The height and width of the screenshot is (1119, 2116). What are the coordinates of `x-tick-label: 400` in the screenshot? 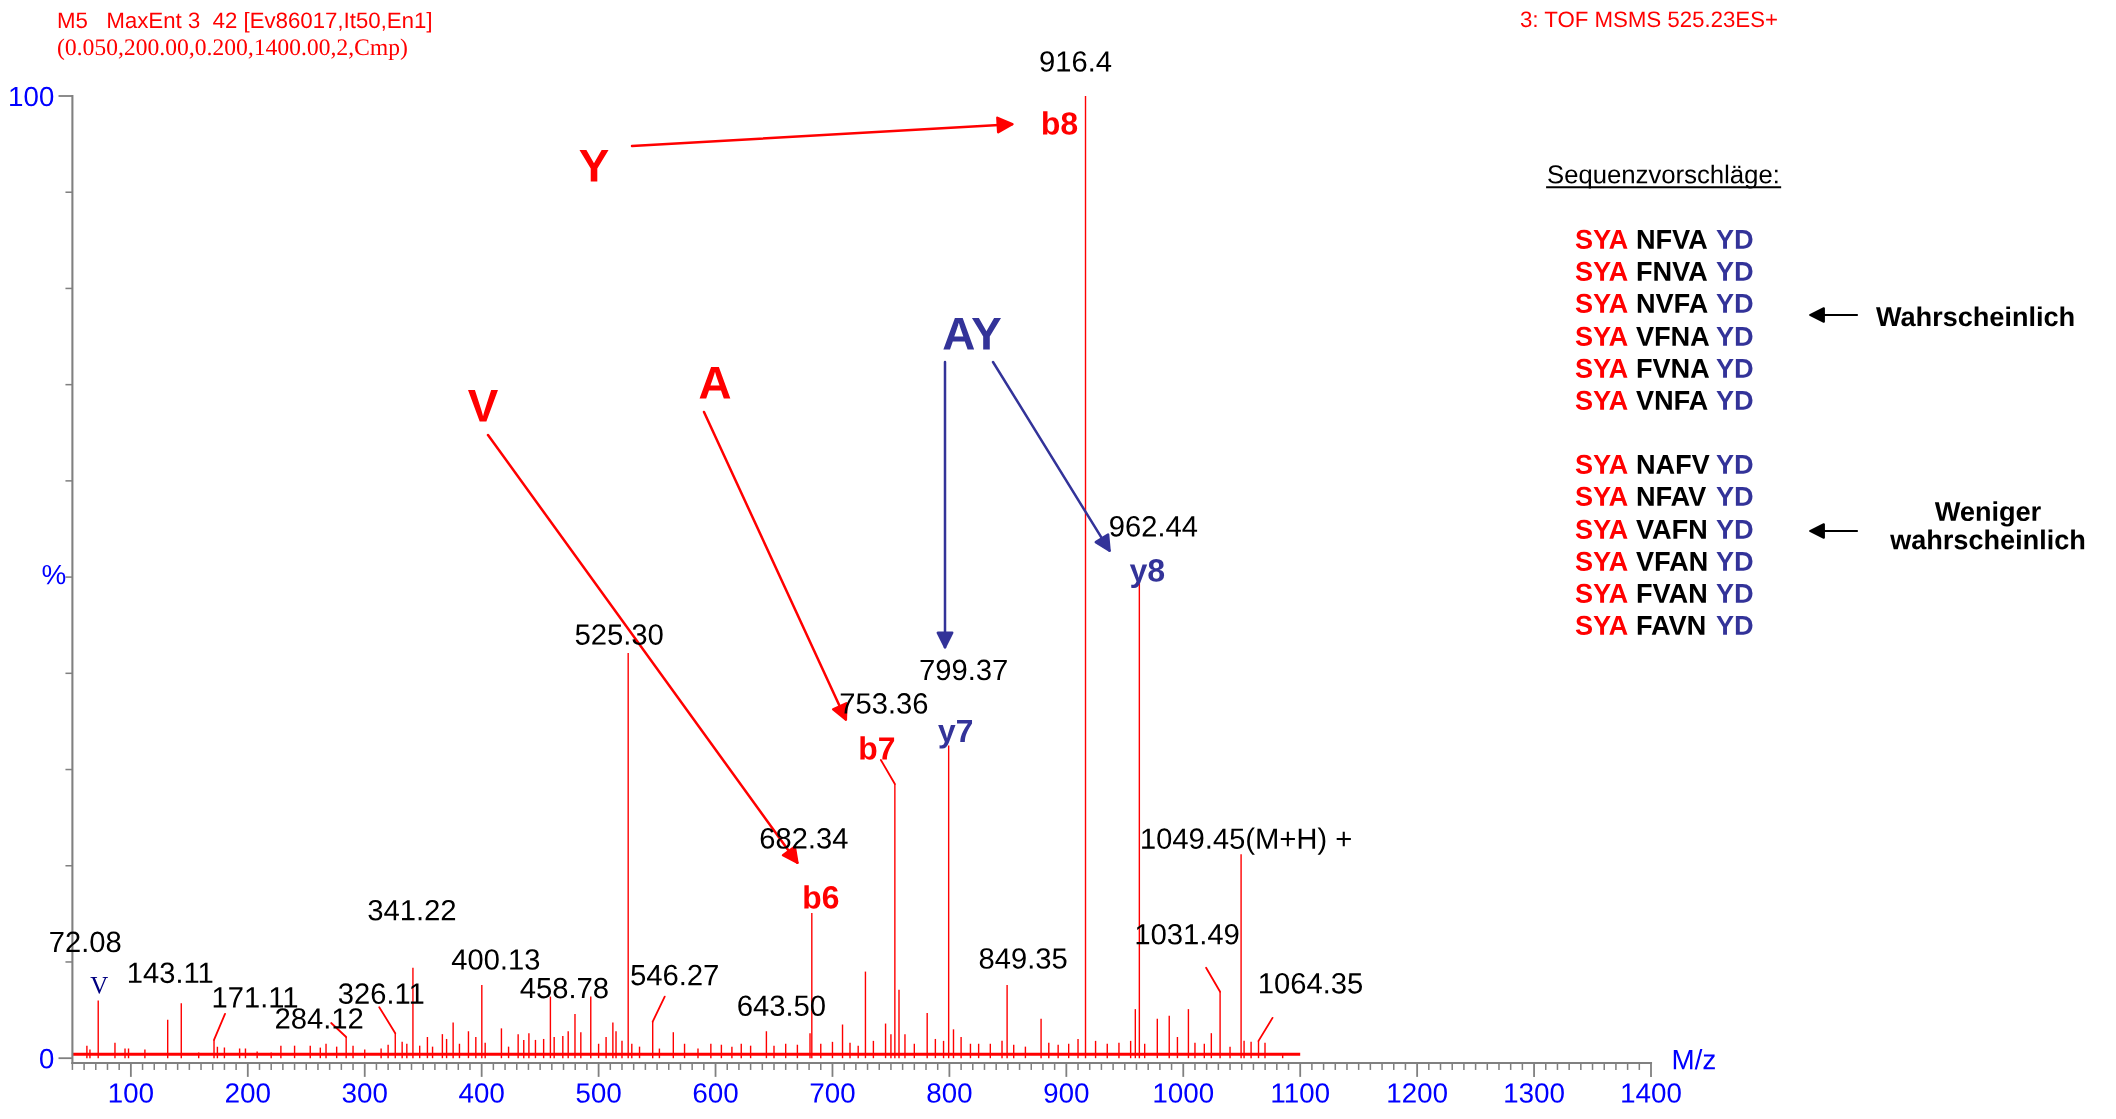 It's located at (481, 1093).